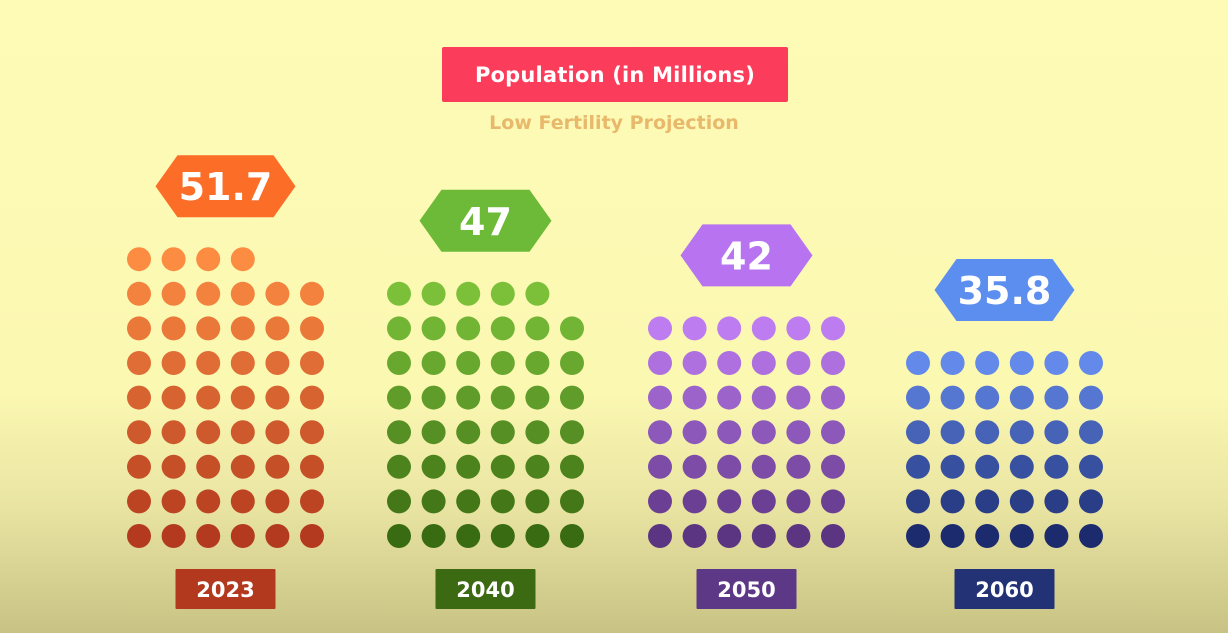  I want to click on year-box-2060, so click(1004, 589).